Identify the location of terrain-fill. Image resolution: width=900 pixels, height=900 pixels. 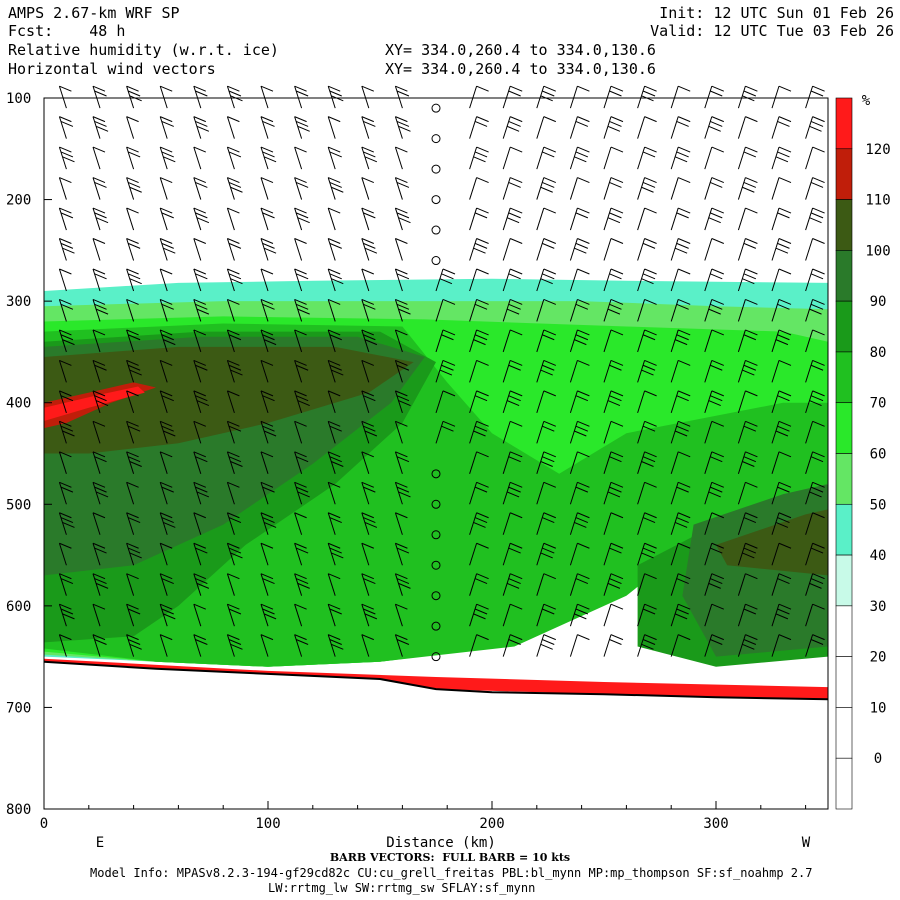
(436, 735).